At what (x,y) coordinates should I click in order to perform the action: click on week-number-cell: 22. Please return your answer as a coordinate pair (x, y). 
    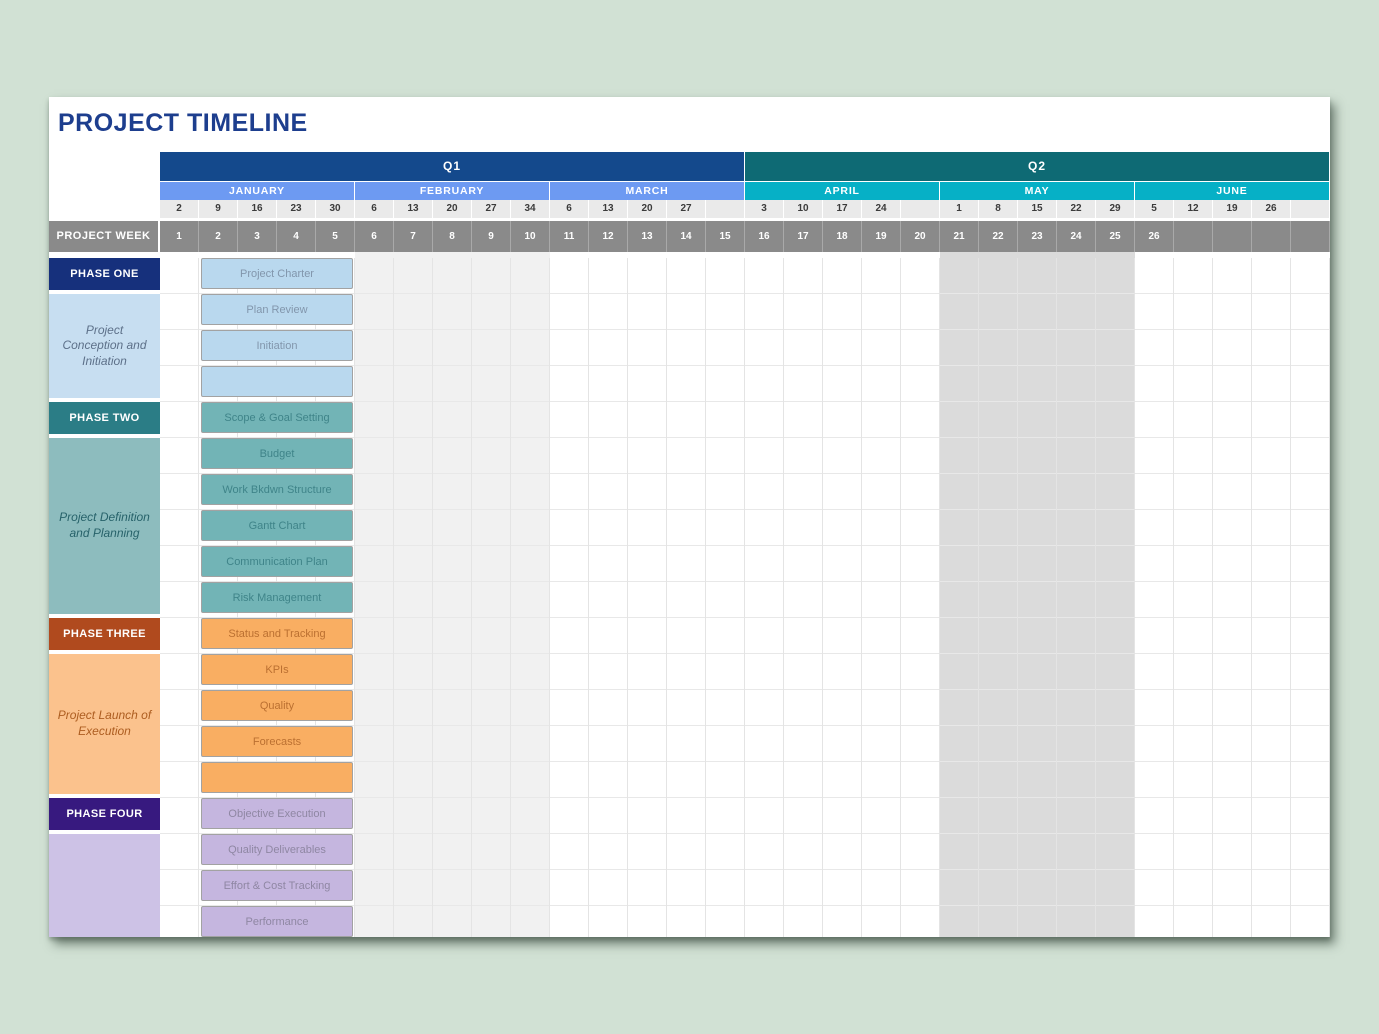
    Looking at the image, I should click on (998, 236).